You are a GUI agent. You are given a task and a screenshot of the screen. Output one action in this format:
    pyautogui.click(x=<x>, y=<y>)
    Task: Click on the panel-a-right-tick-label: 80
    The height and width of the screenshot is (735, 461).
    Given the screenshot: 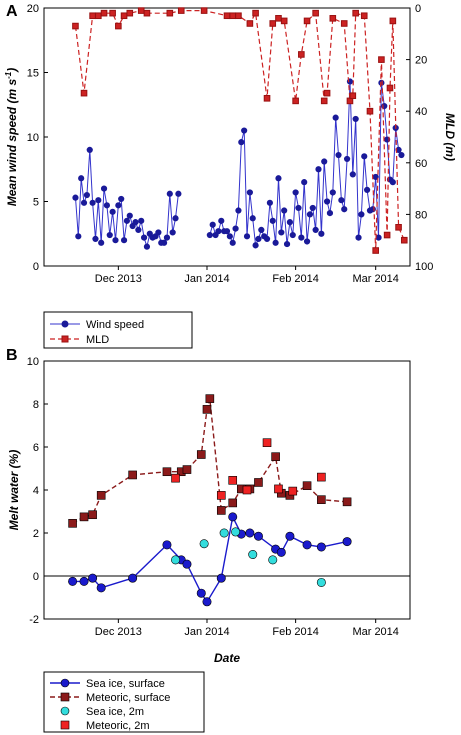 What is the action you would take?
    pyautogui.click(x=421, y=215)
    